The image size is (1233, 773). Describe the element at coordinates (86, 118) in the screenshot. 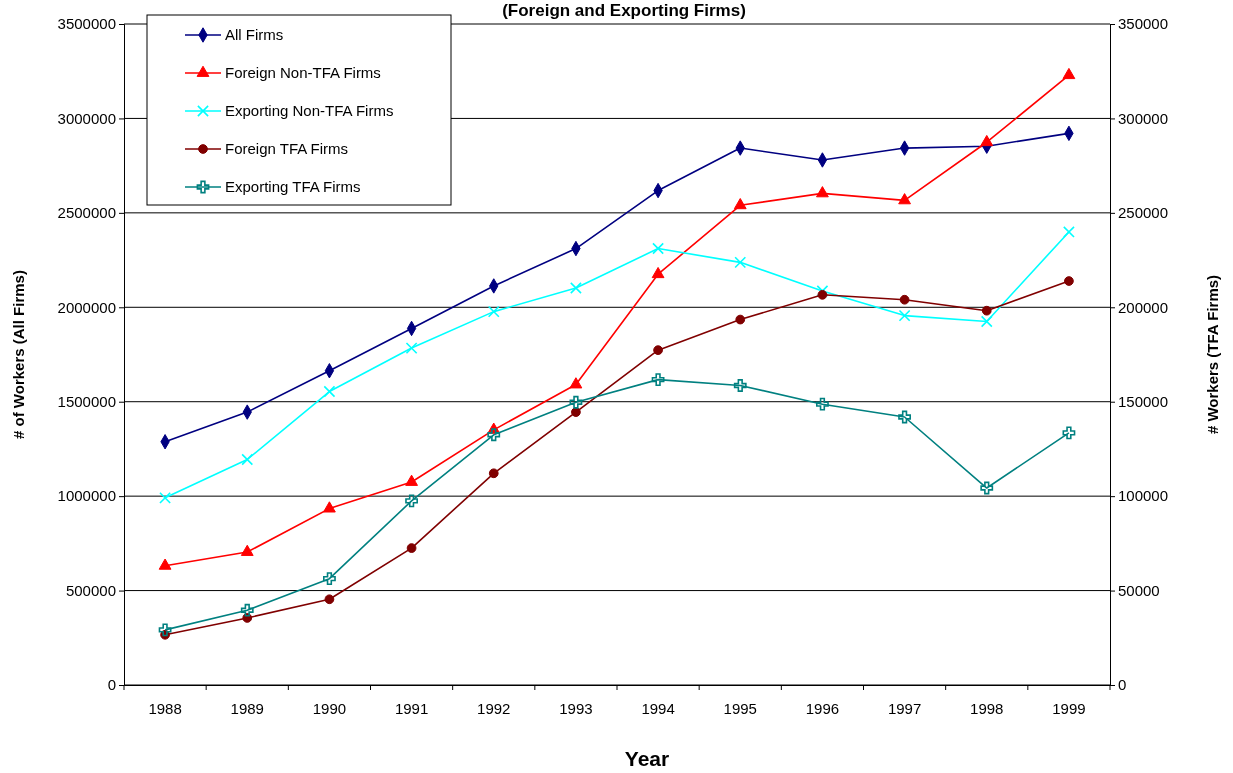

I see `y-tick-label: 3000000` at that location.